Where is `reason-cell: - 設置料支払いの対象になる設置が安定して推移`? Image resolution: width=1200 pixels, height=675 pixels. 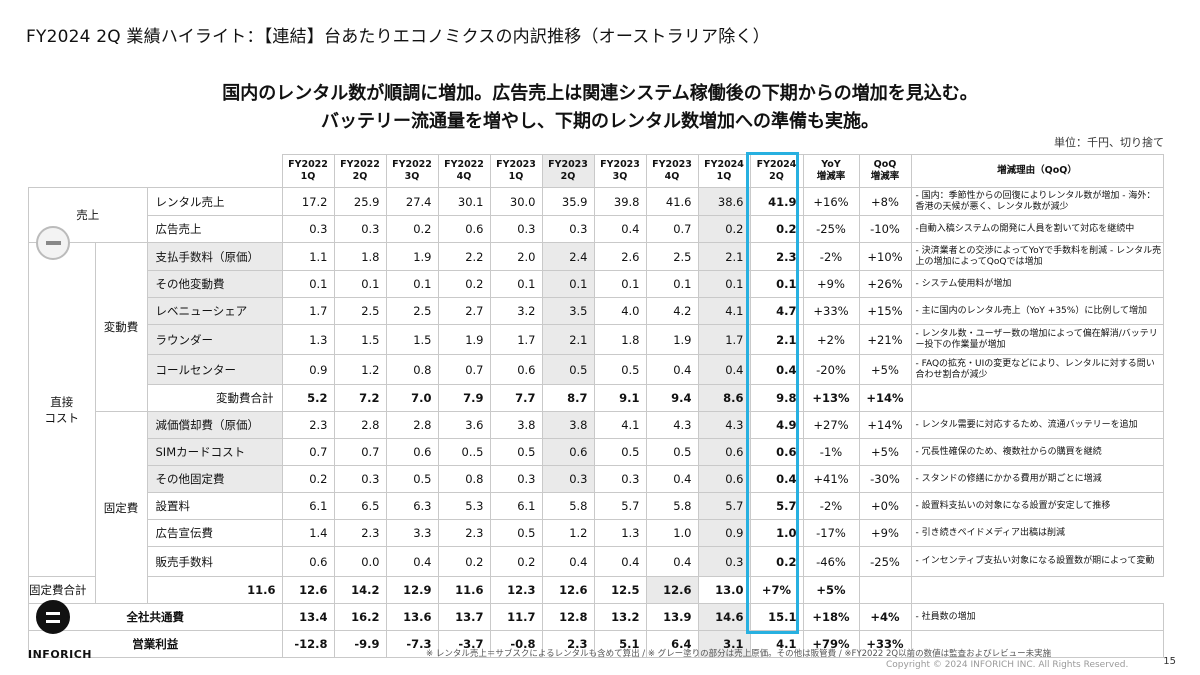 reason-cell: - 設置料支払いの対象になる設置が安定して推移 is located at coordinates (1037, 506).